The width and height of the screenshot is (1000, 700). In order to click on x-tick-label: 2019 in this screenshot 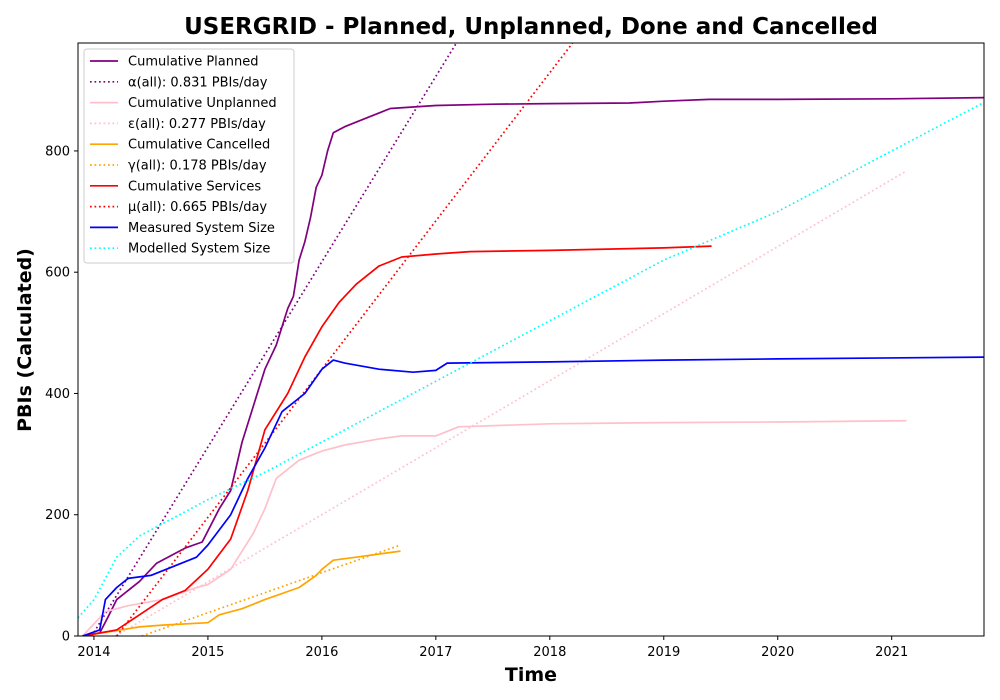, I will do `click(663, 652)`.